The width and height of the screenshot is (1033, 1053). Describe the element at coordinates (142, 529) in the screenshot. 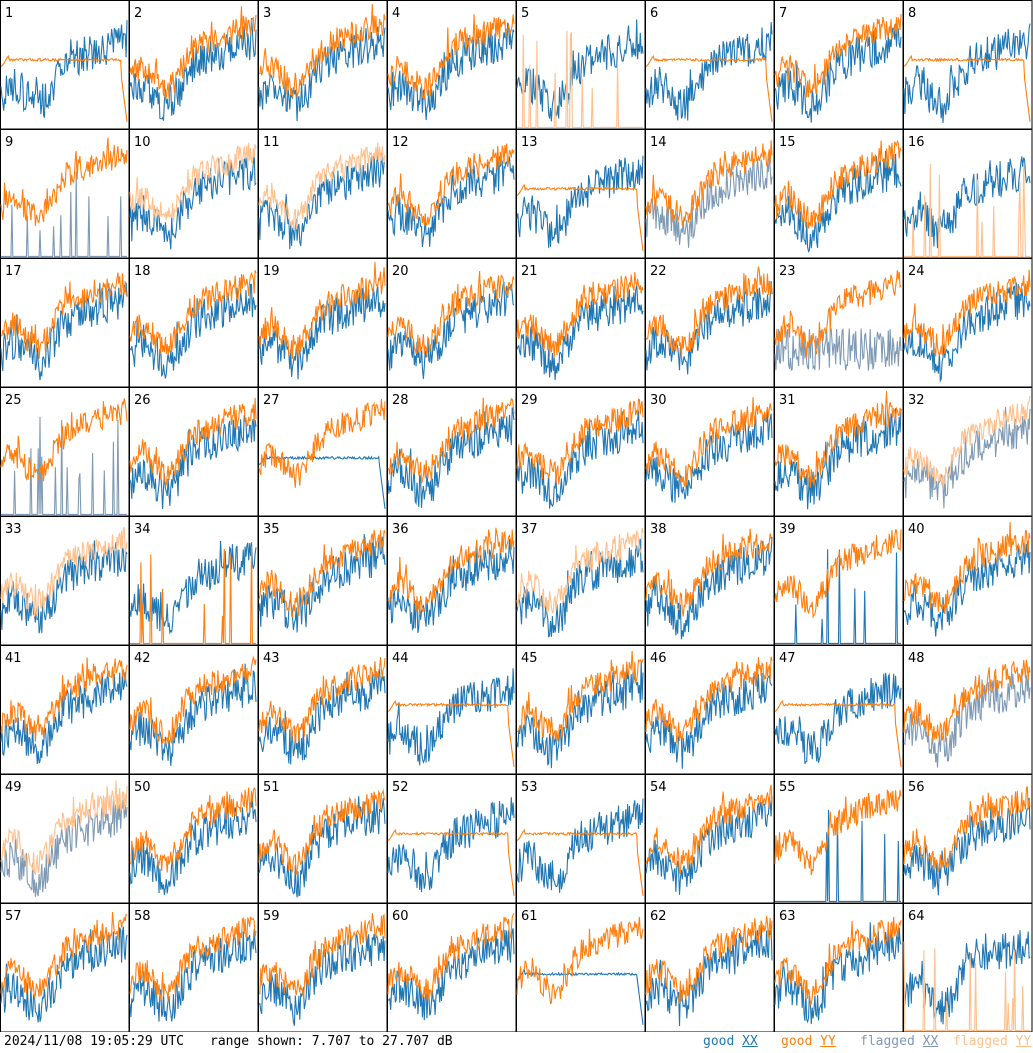

I see `panel-label-34: 34` at that location.